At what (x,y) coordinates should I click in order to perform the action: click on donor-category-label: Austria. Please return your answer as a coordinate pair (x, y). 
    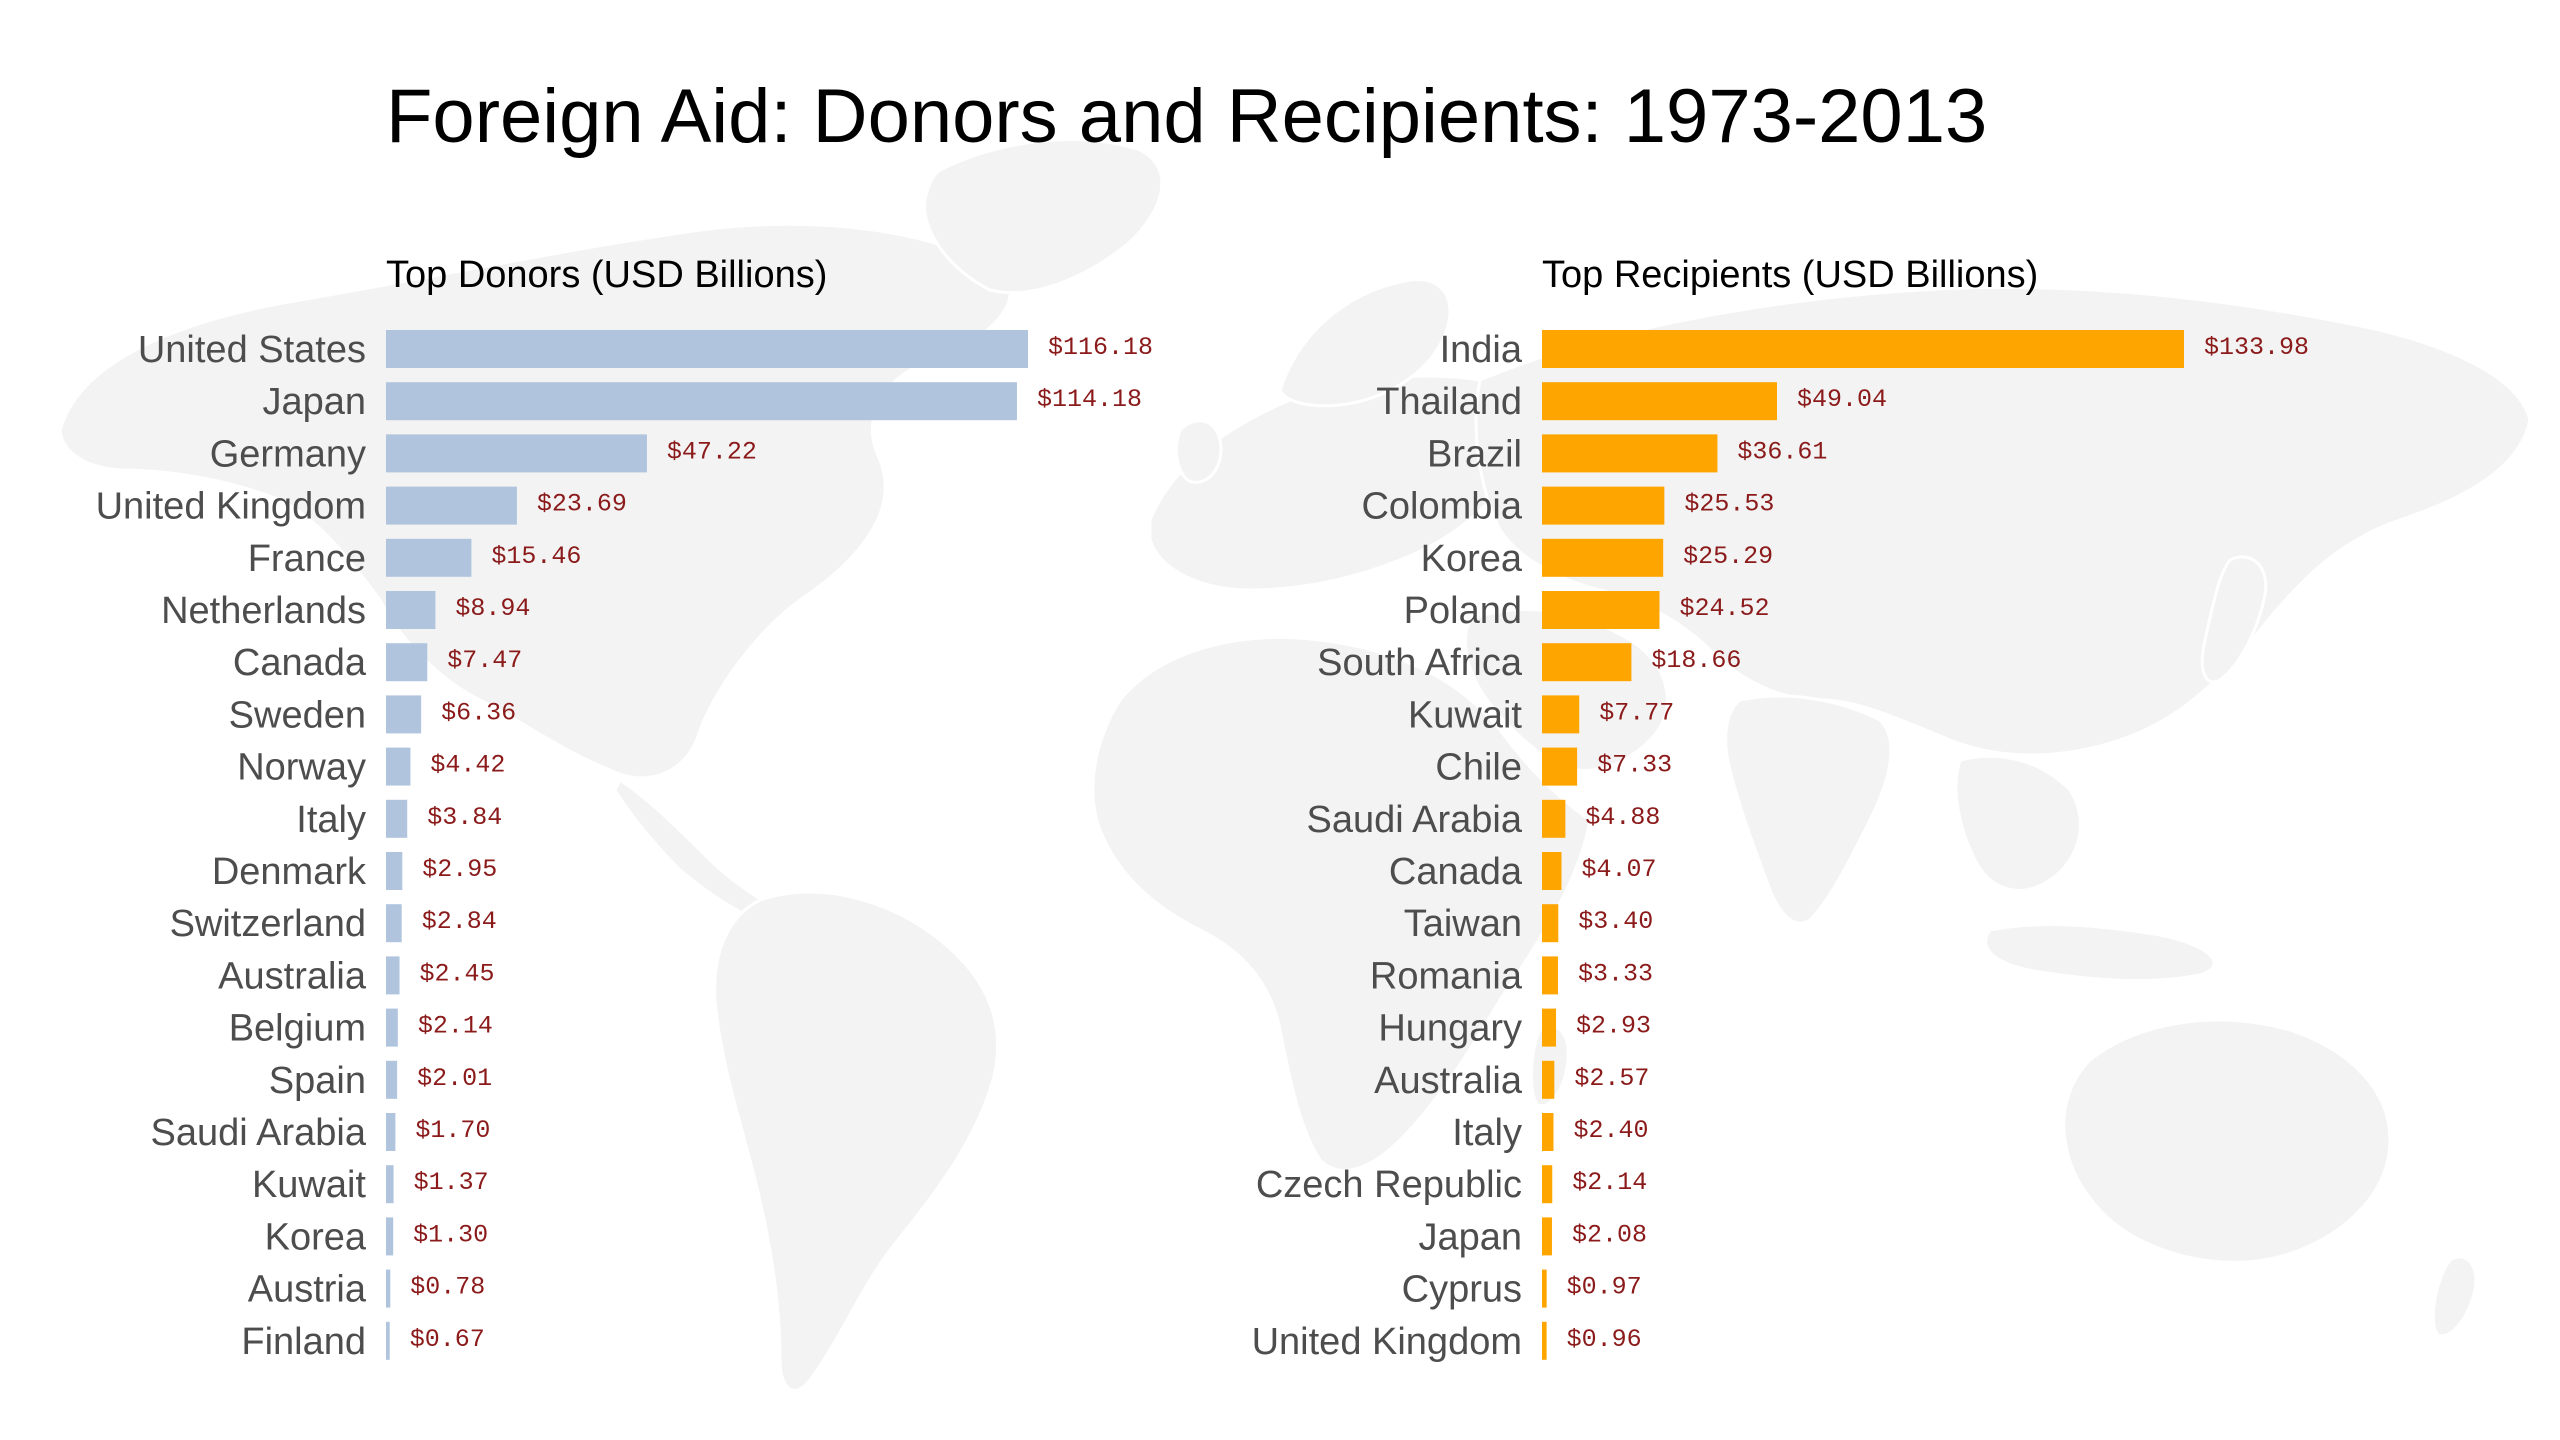
    Looking at the image, I should click on (307, 1290).